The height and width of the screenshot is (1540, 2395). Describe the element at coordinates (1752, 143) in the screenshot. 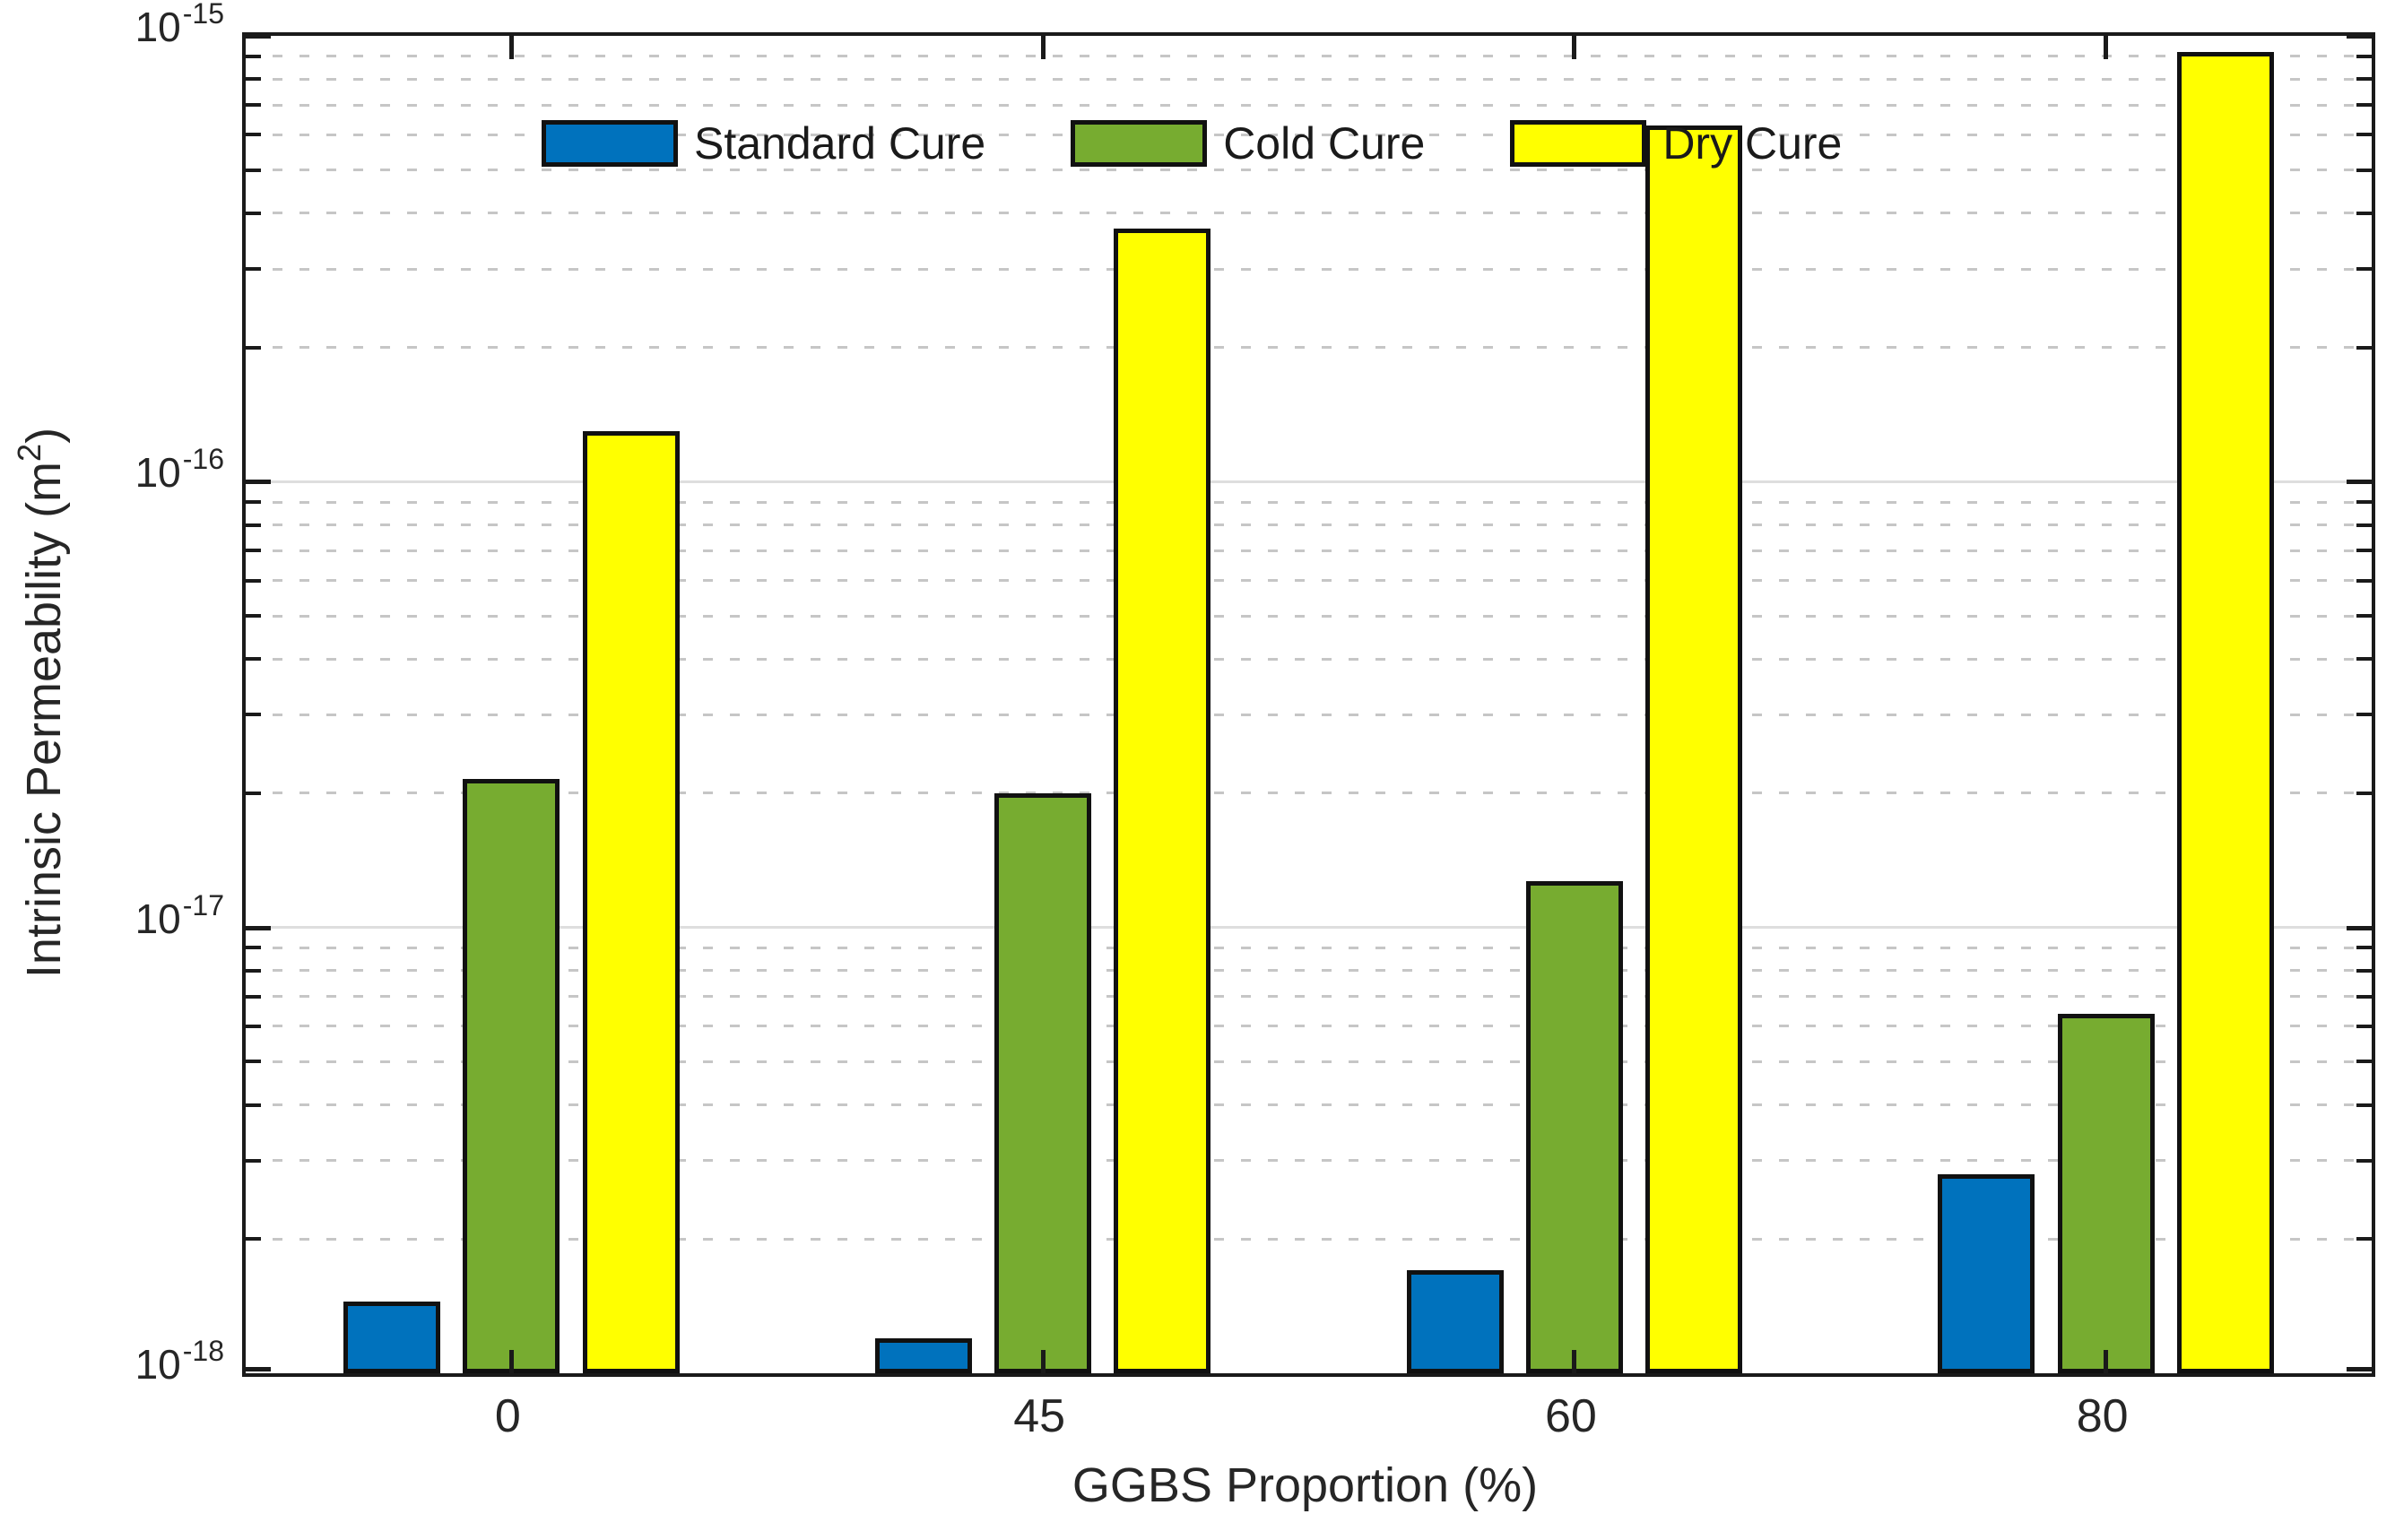

I see `legend-label: Dry Cure` at that location.